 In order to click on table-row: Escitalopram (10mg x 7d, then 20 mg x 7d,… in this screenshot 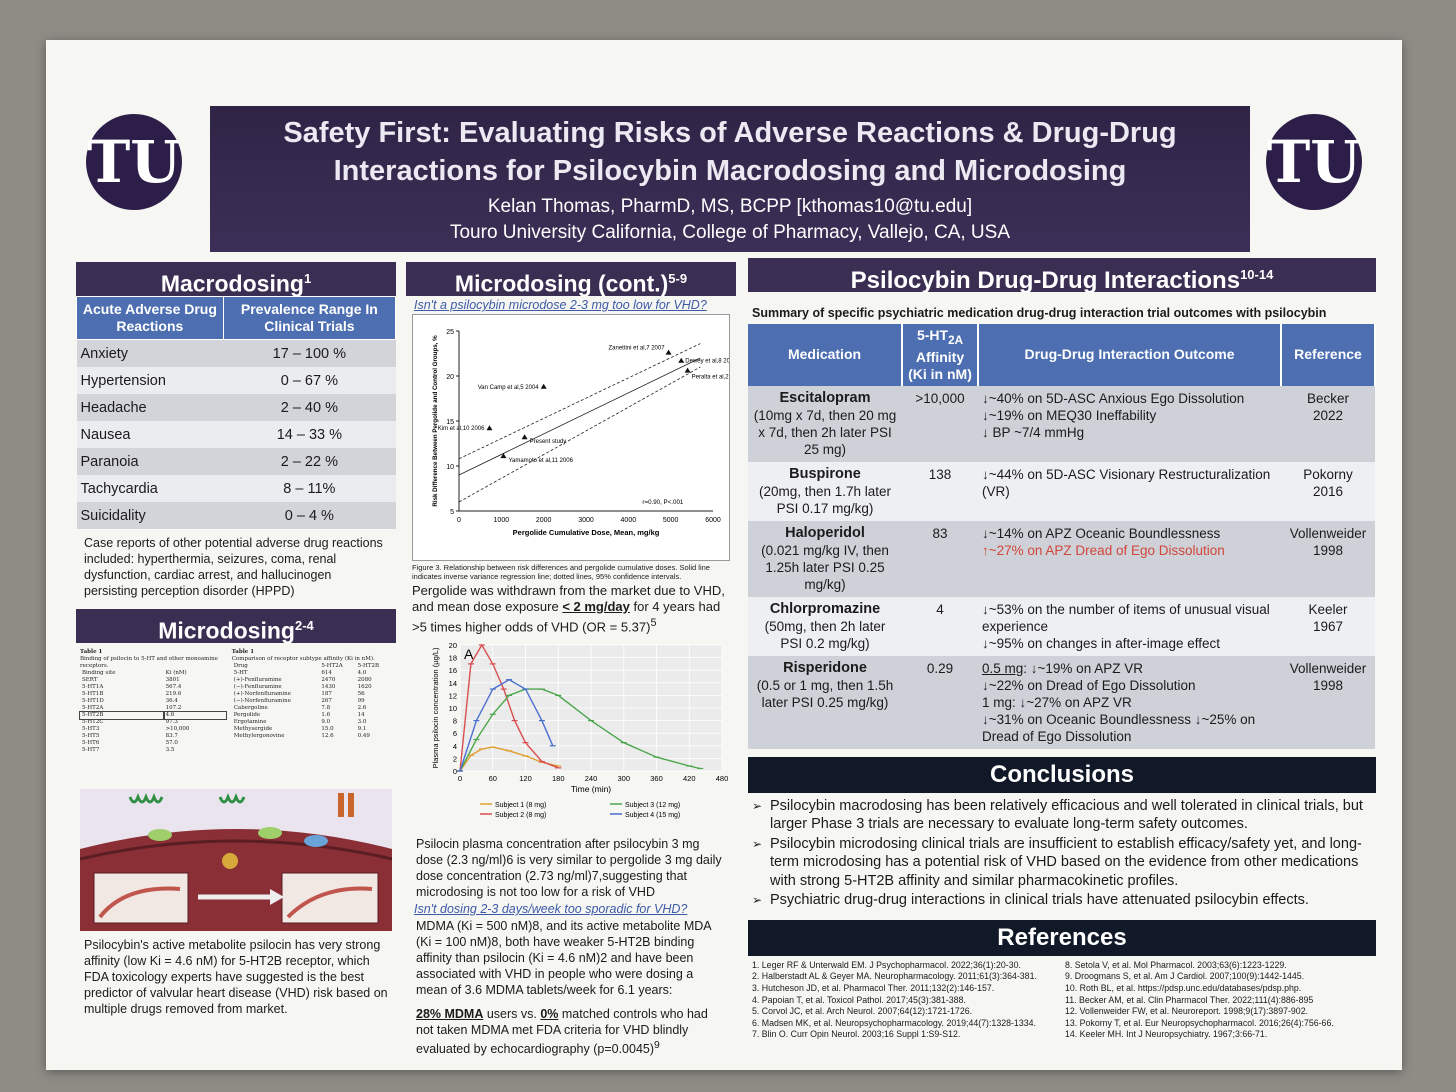, I will do `click(1061, 423)`.